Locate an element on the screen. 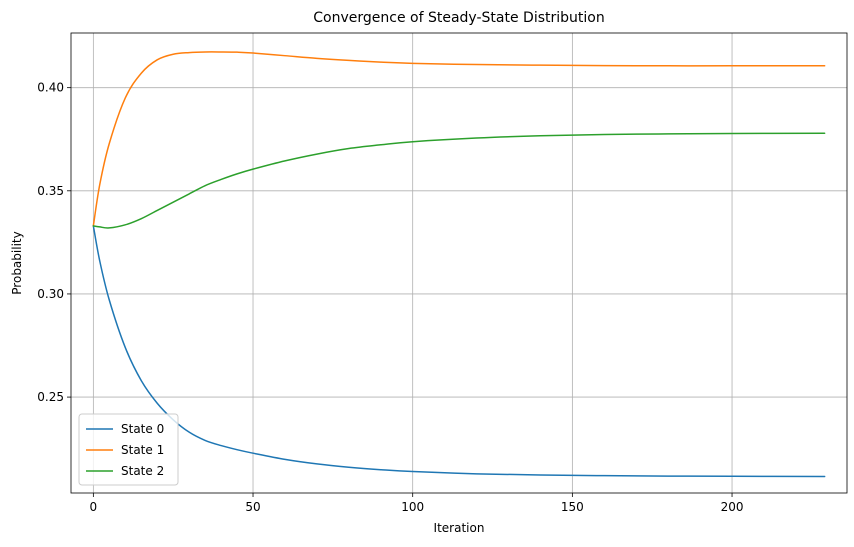 Image resolution: width=854 pixels, height=547 pixels. y-tick-label: 0.35 is located at coordinates (50, 191).